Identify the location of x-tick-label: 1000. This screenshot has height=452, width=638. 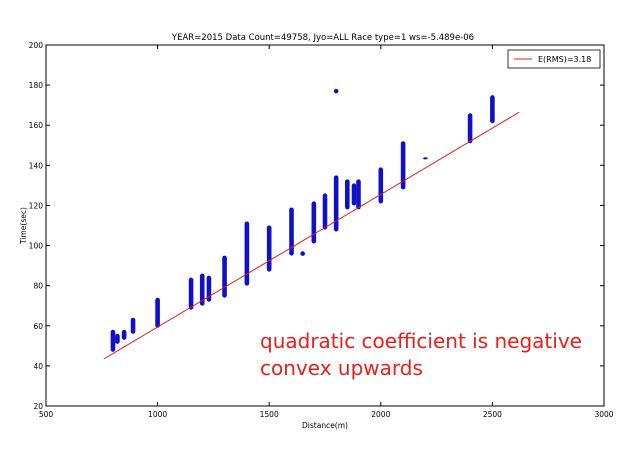
(157, 414).